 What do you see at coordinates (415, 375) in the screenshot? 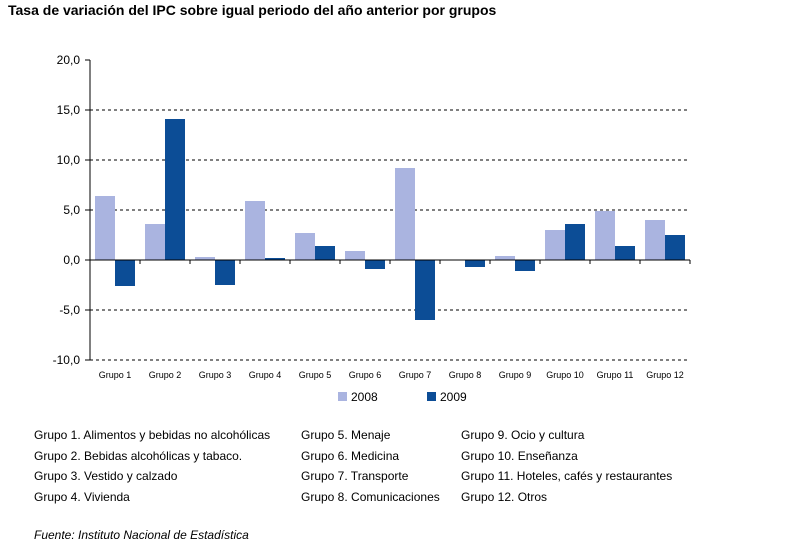
I see `x-tick-label: Grupo 7` at bounding box center [415, 375].